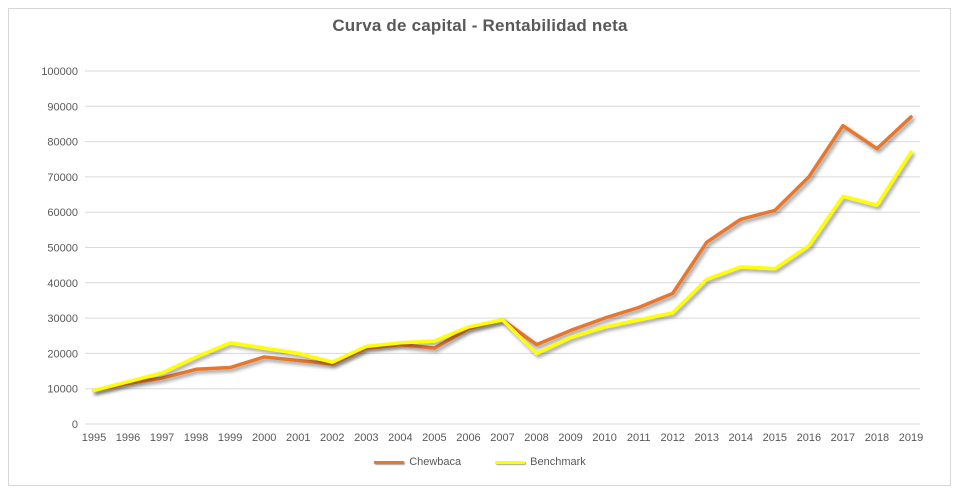 Image resolution: width=960 pixels, height=495 pixels. What do you see at coordinates (480, 25) in the screenshot?
I see `chart-title: Curva de capital - Rentabilidad neta` at bounding box center [480, 25].